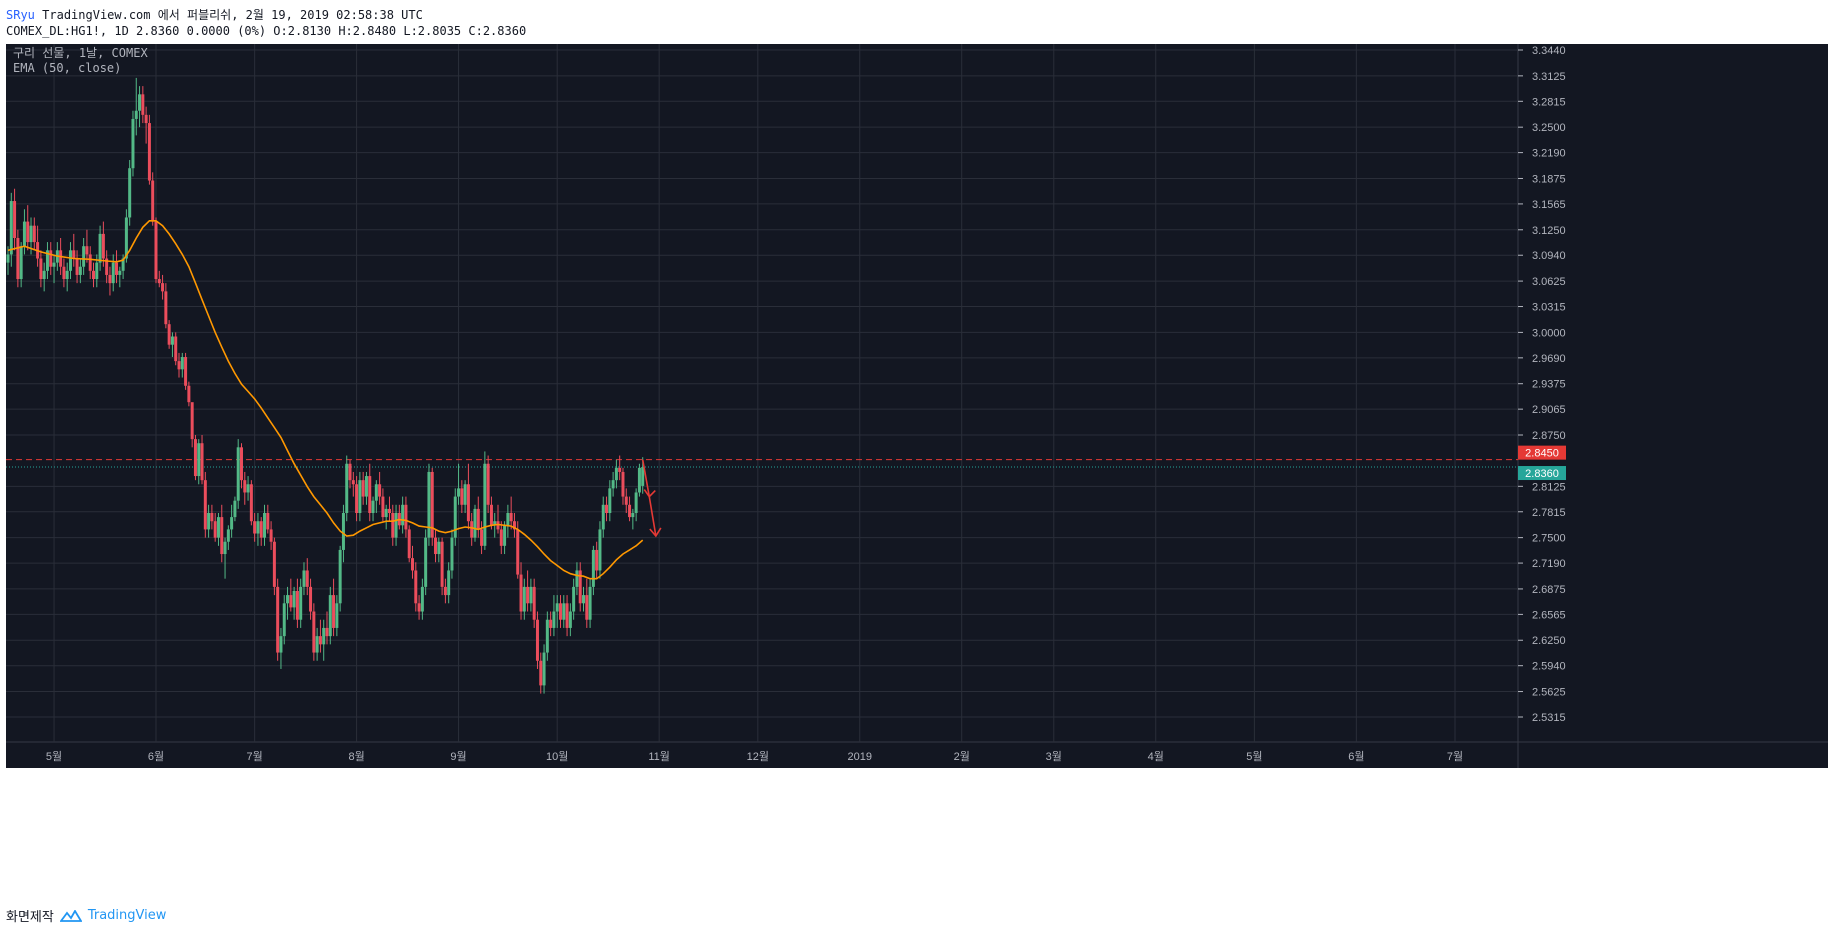 This screenshot has height=930, width=1828. What do you see at coordinates (962, 756) in the screenshot?
I see `x-tick-label: 2월` at bounding box center [962, 756].